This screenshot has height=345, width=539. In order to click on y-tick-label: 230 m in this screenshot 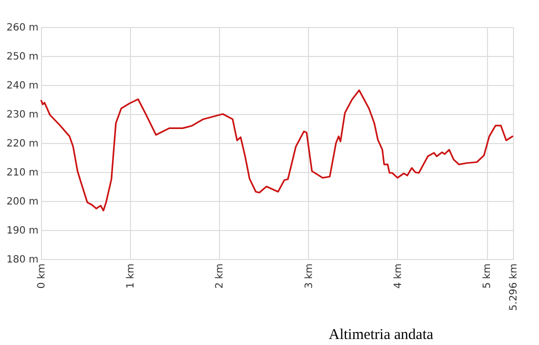, I will do `click(22, 115)`.